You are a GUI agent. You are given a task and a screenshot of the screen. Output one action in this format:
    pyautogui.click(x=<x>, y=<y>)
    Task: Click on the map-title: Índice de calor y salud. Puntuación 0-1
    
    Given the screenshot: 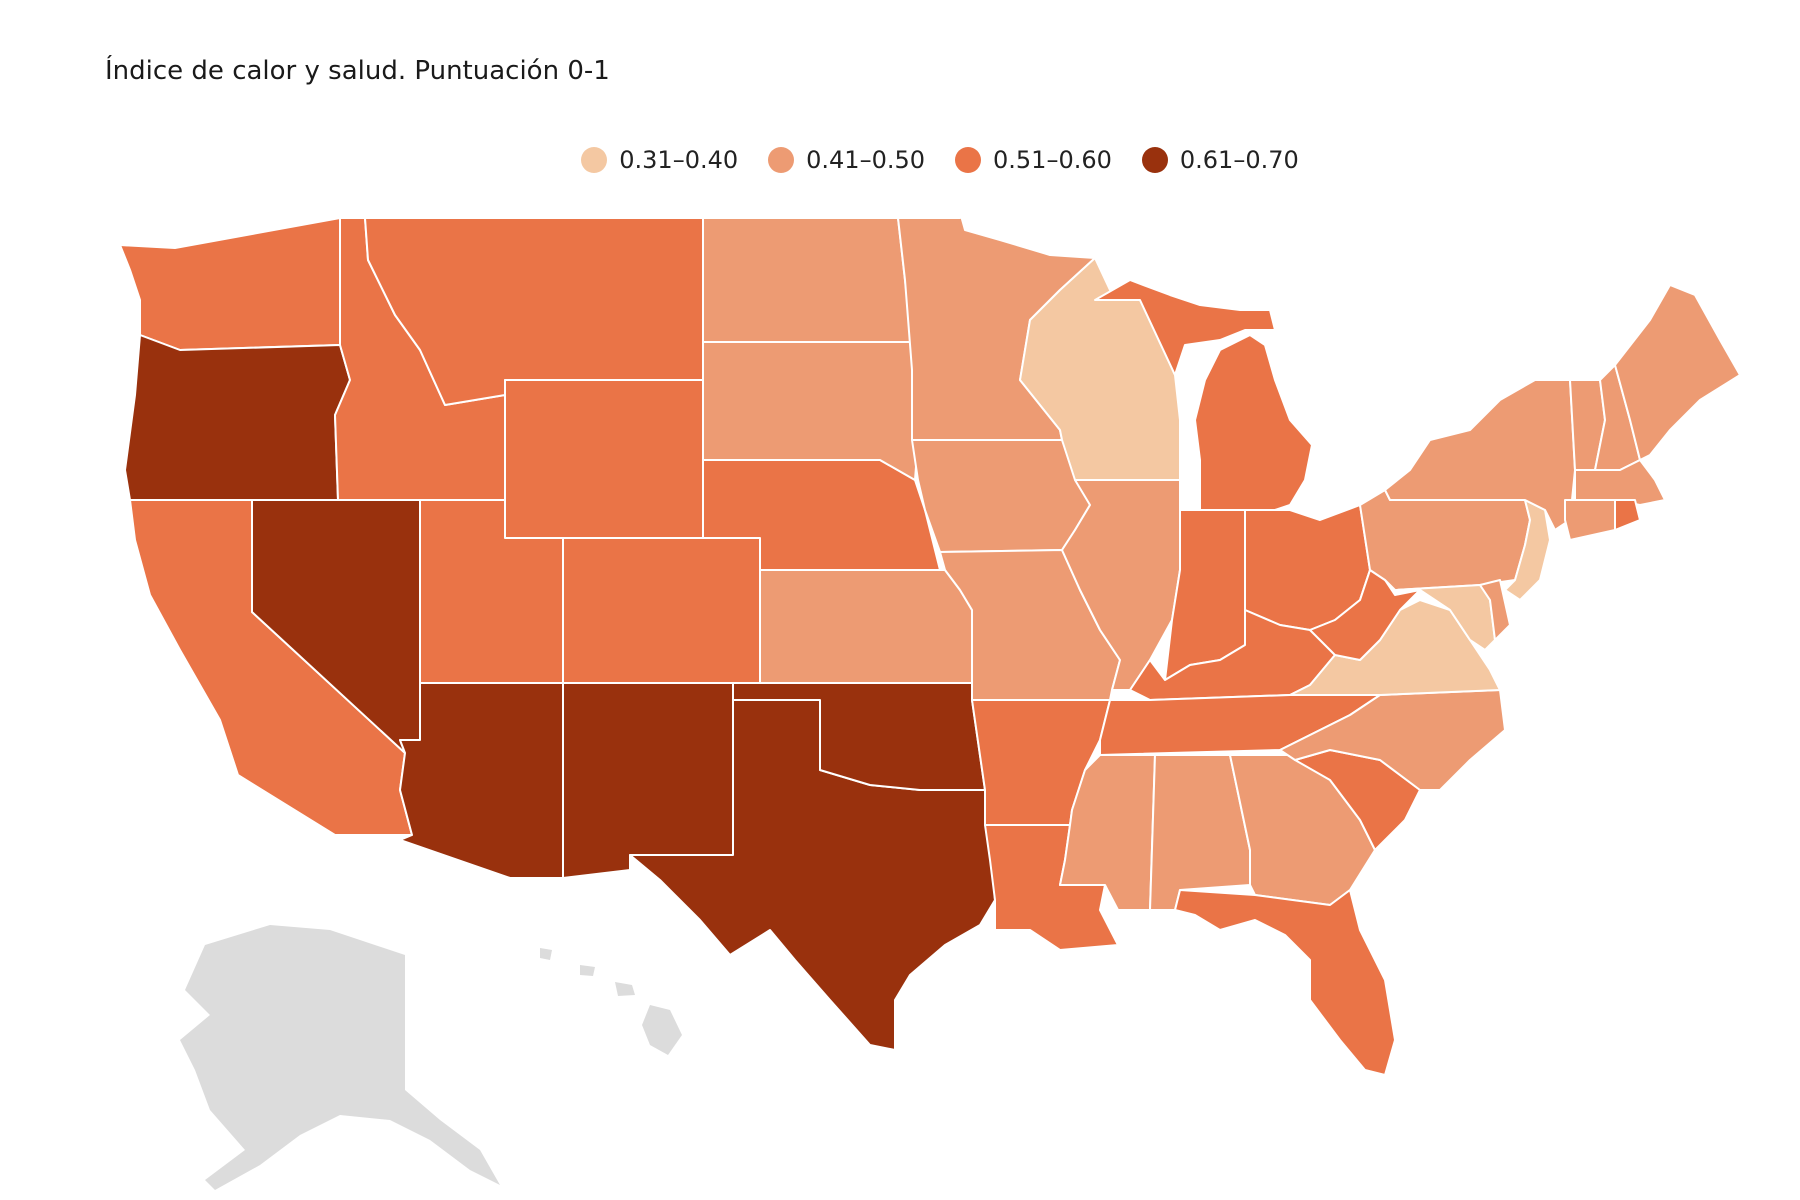 What is the action you would take?
    pyautogui.click(x=357, y=71)
    